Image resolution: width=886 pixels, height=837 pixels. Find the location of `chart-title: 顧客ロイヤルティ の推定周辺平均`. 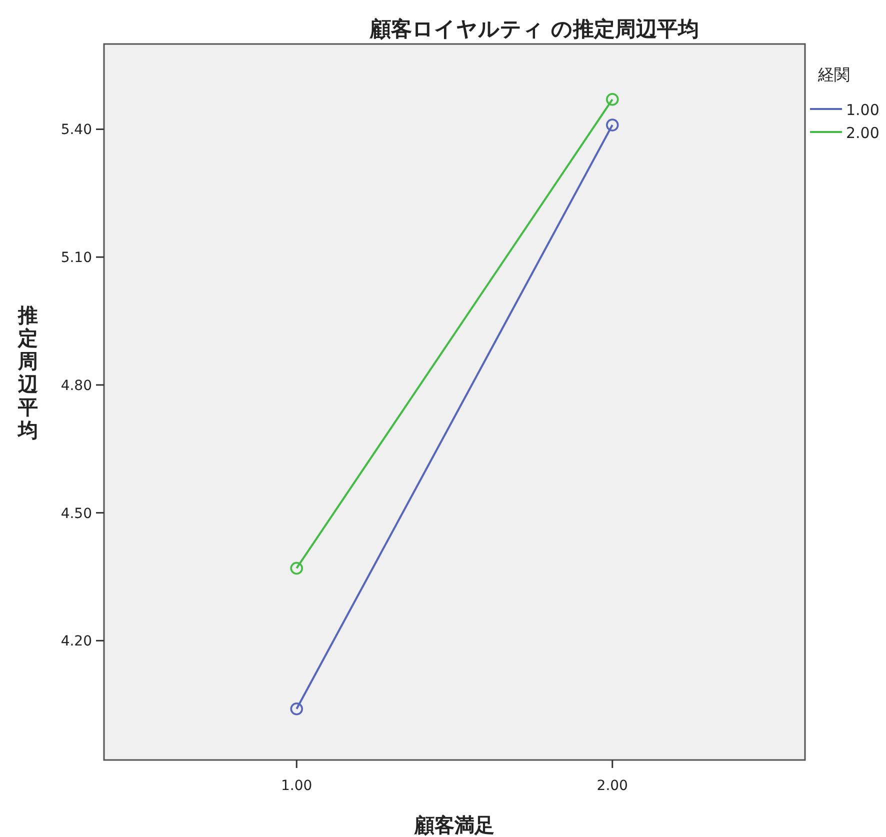

chart-title: 顧客ロイヤルティ の推定周辺平均 is located at coordinates (534, 29).